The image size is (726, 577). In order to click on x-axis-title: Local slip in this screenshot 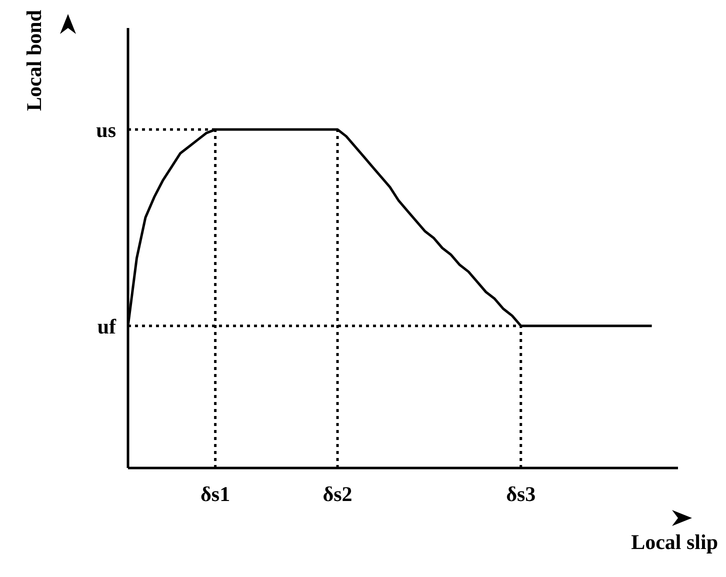, I will do `click(674, 542)`.